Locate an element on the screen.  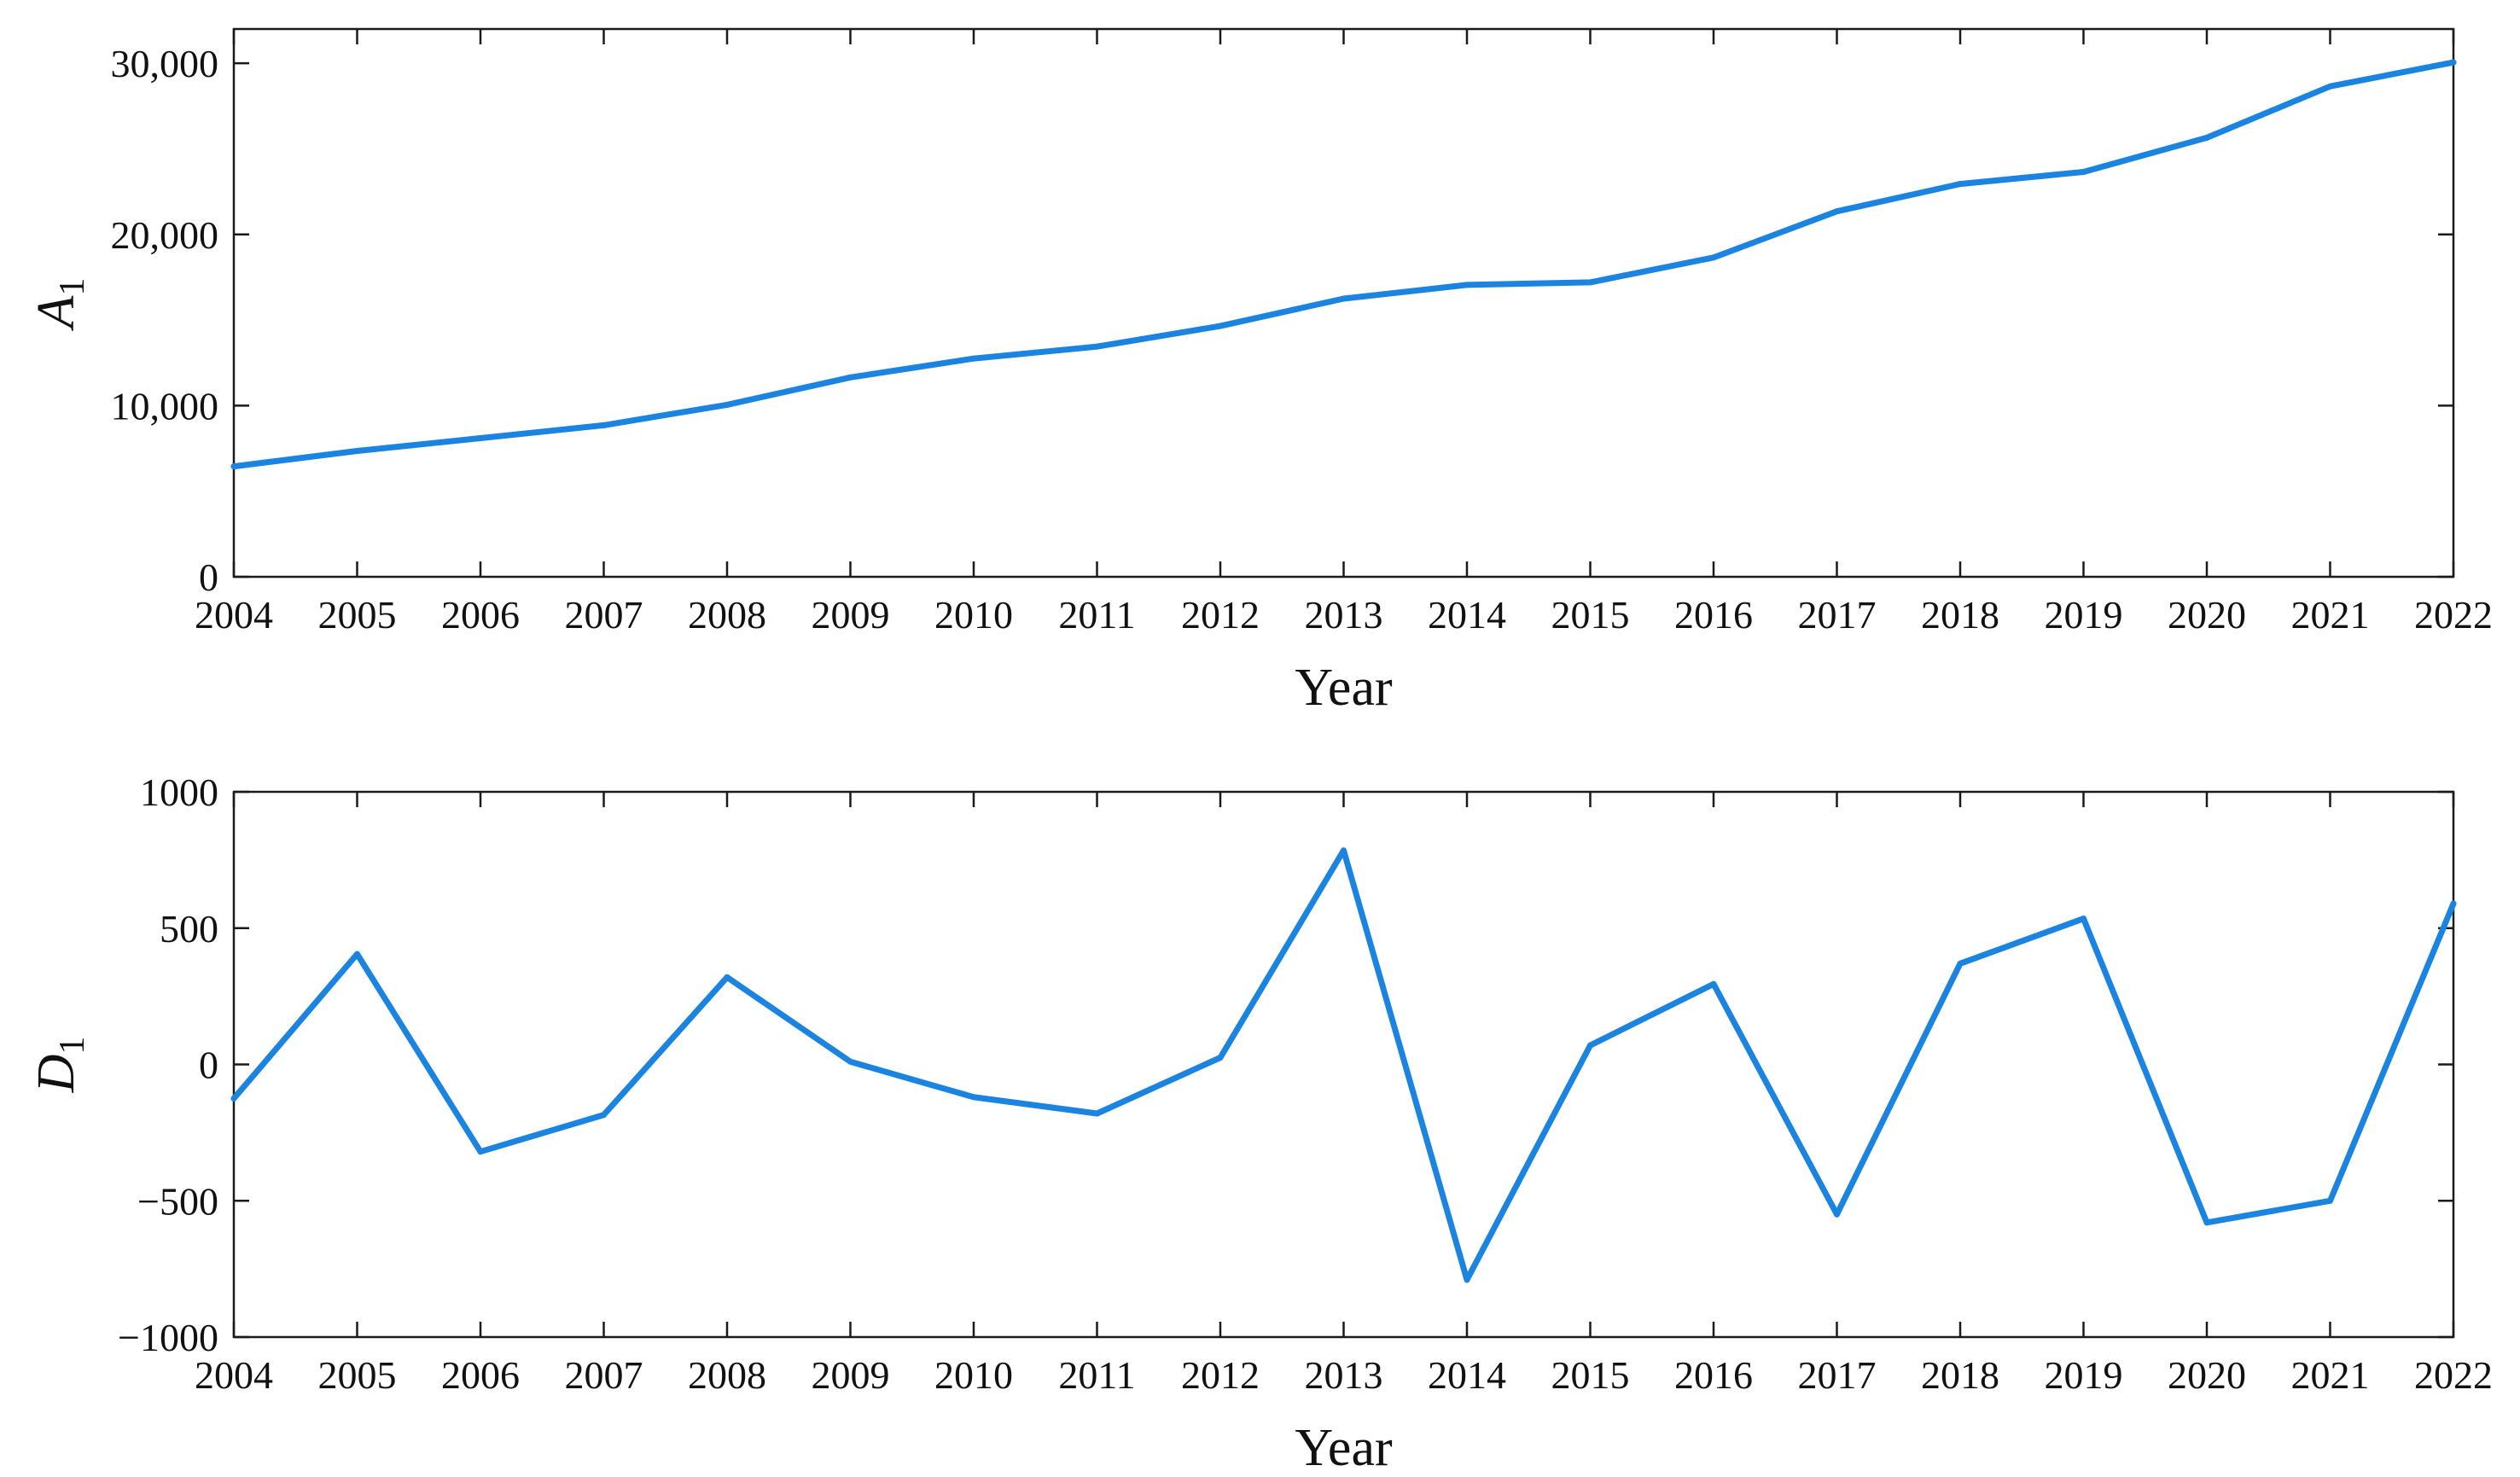
y-axis-title: D1 is located at coordinates (59, 1065).